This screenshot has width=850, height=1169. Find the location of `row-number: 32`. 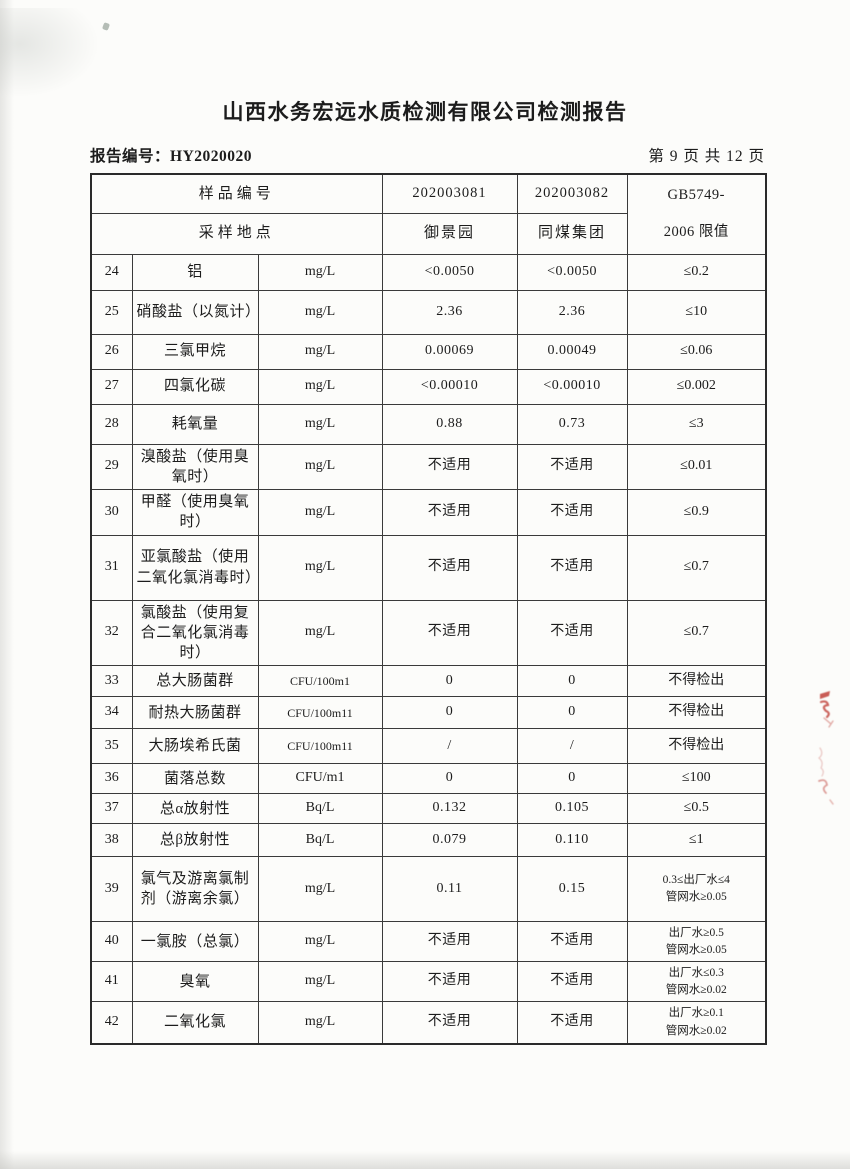

row-number: 32 is located at coordinates (111, 633).